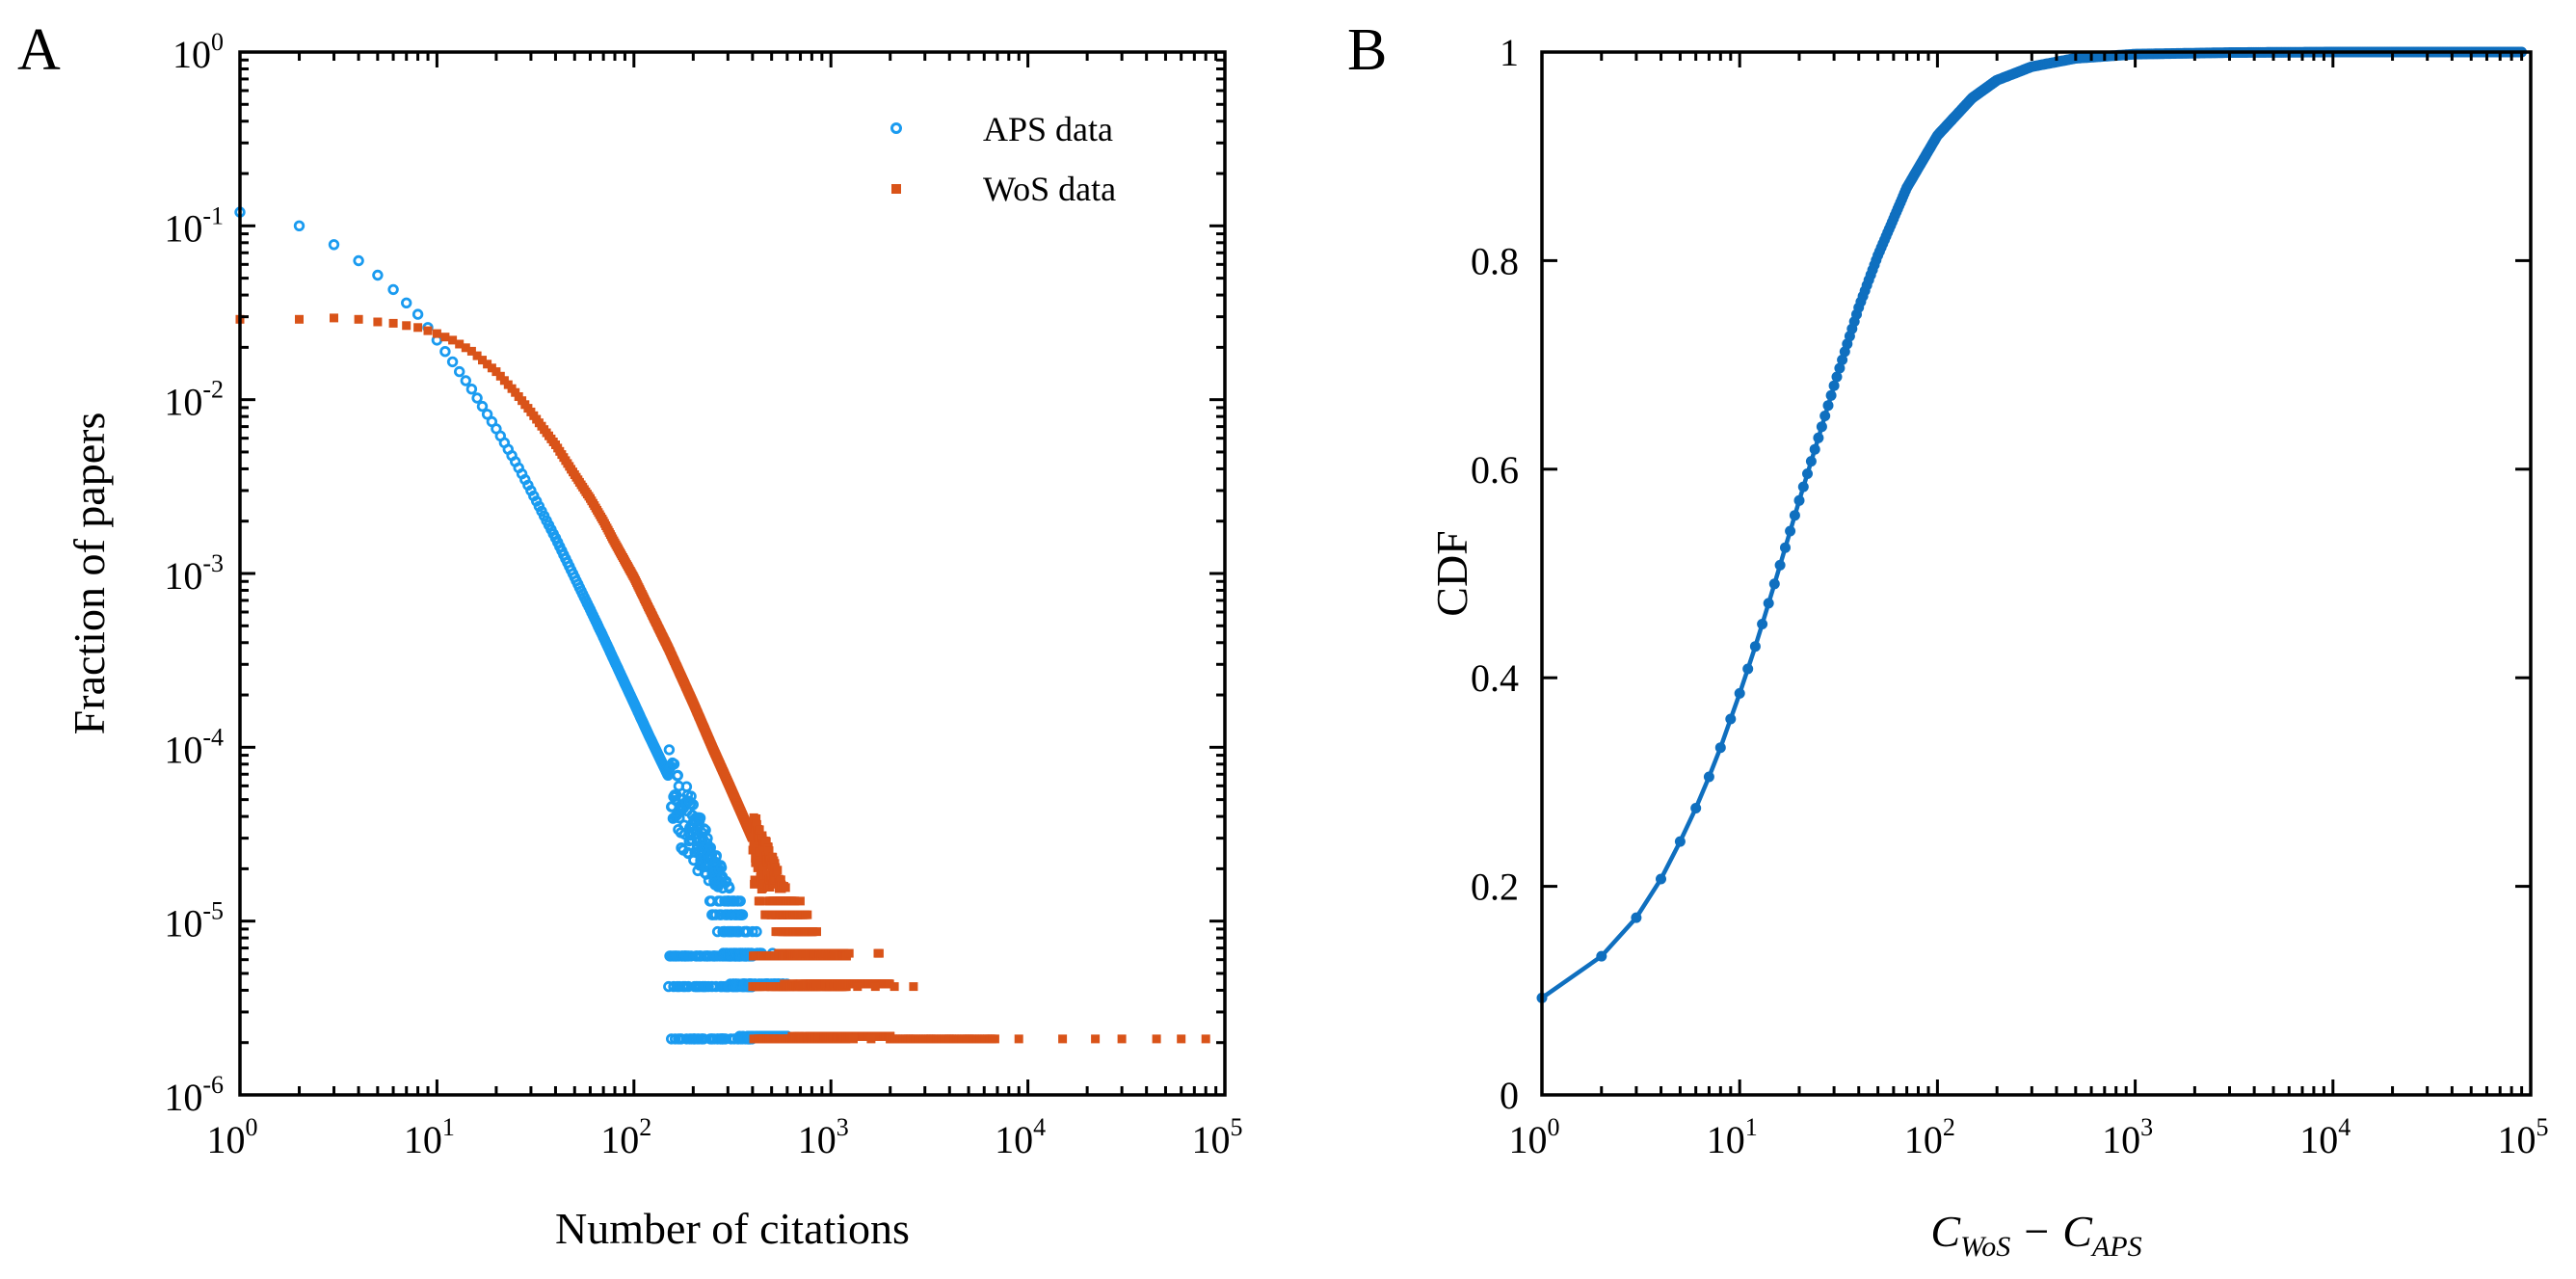  I want to click on legend-item-aps: APS data, so click(1001, 129).